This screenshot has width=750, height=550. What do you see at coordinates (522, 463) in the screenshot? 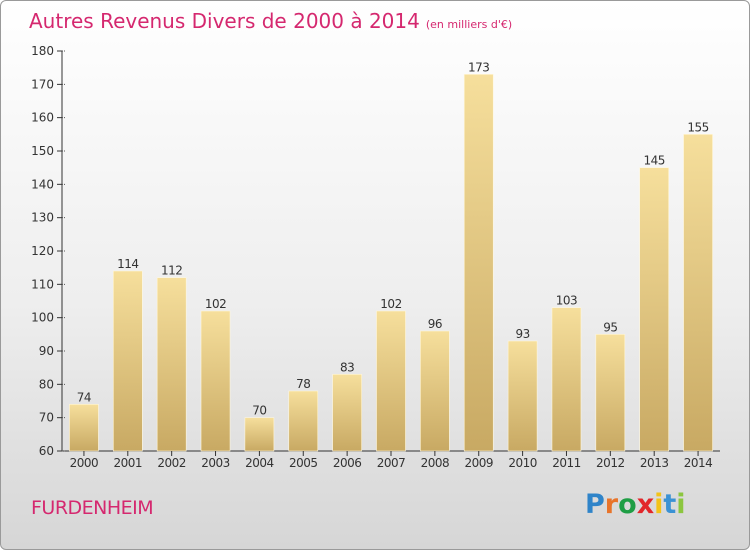
I see `x-tick-label: 2010` at bounding box center [522, 463].